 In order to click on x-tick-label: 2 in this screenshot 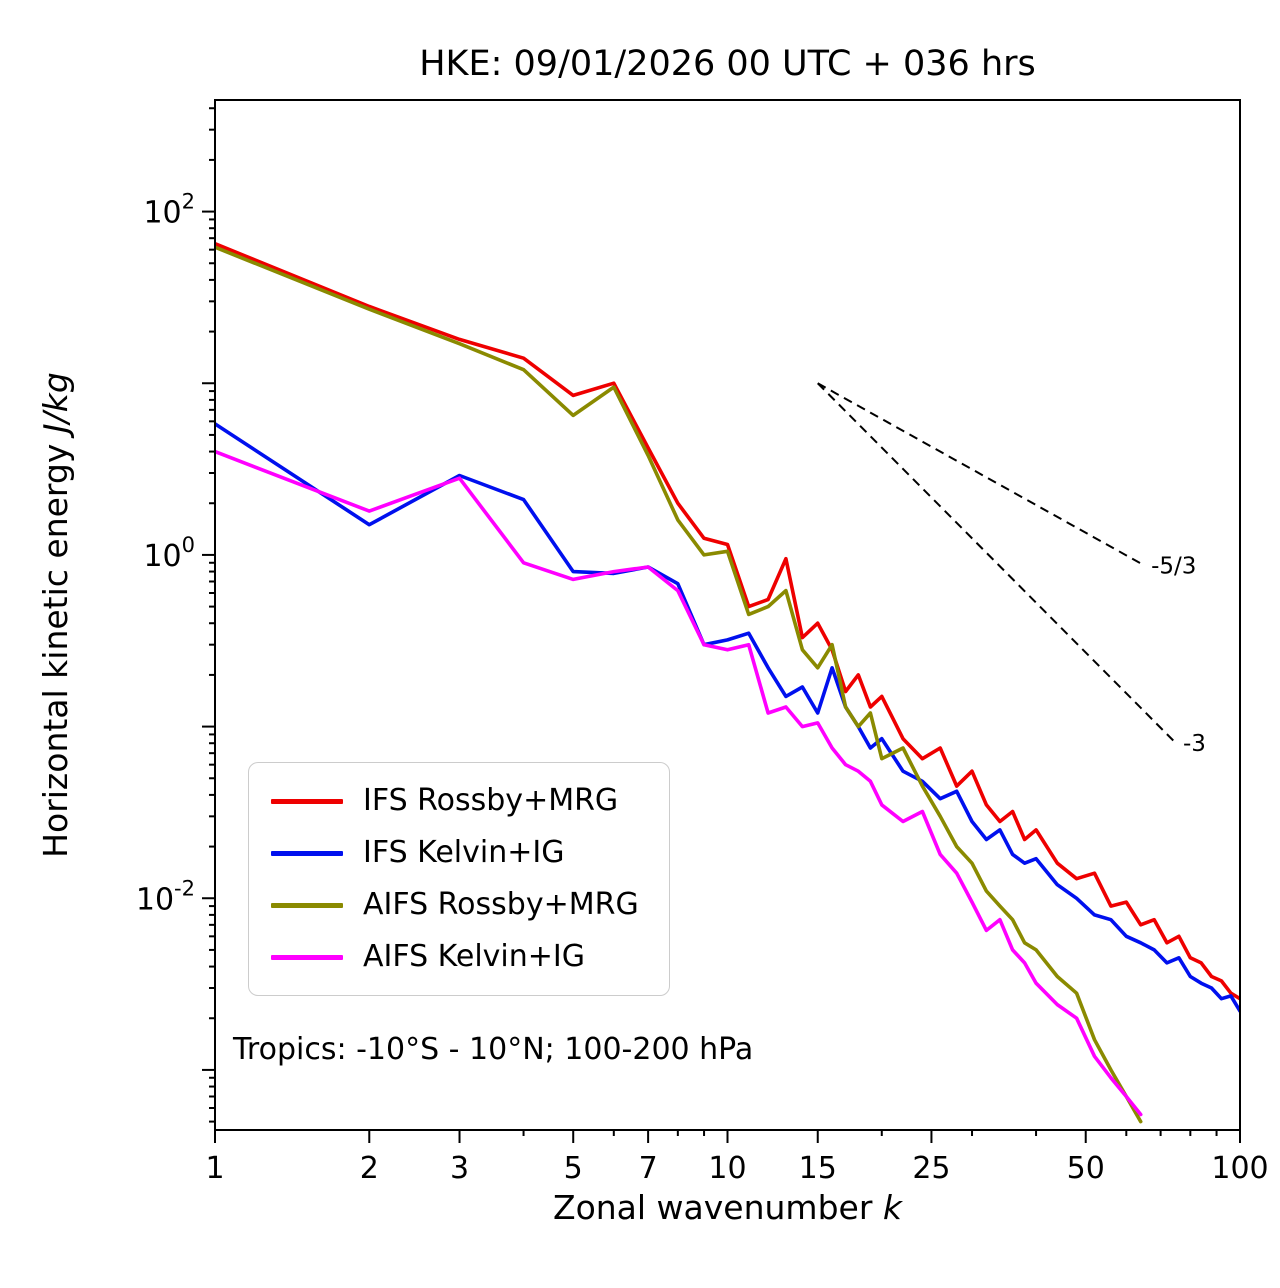, I will do `click(369, 1168)`.